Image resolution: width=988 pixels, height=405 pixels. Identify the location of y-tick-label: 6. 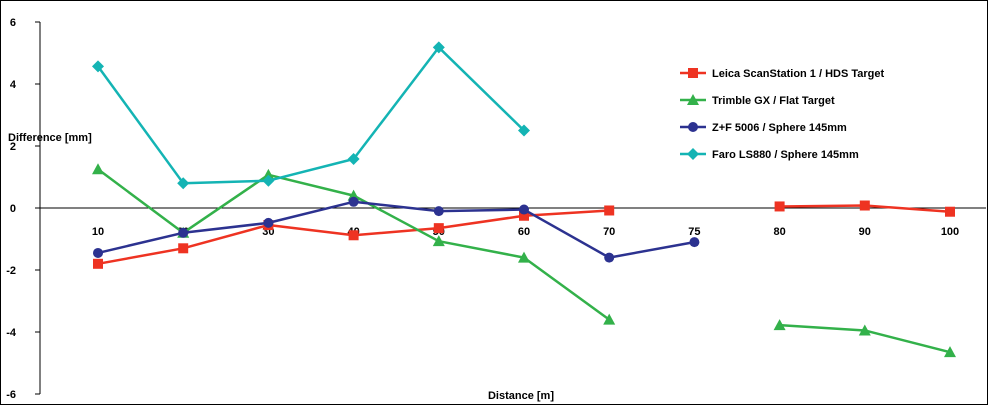
(13, 23).